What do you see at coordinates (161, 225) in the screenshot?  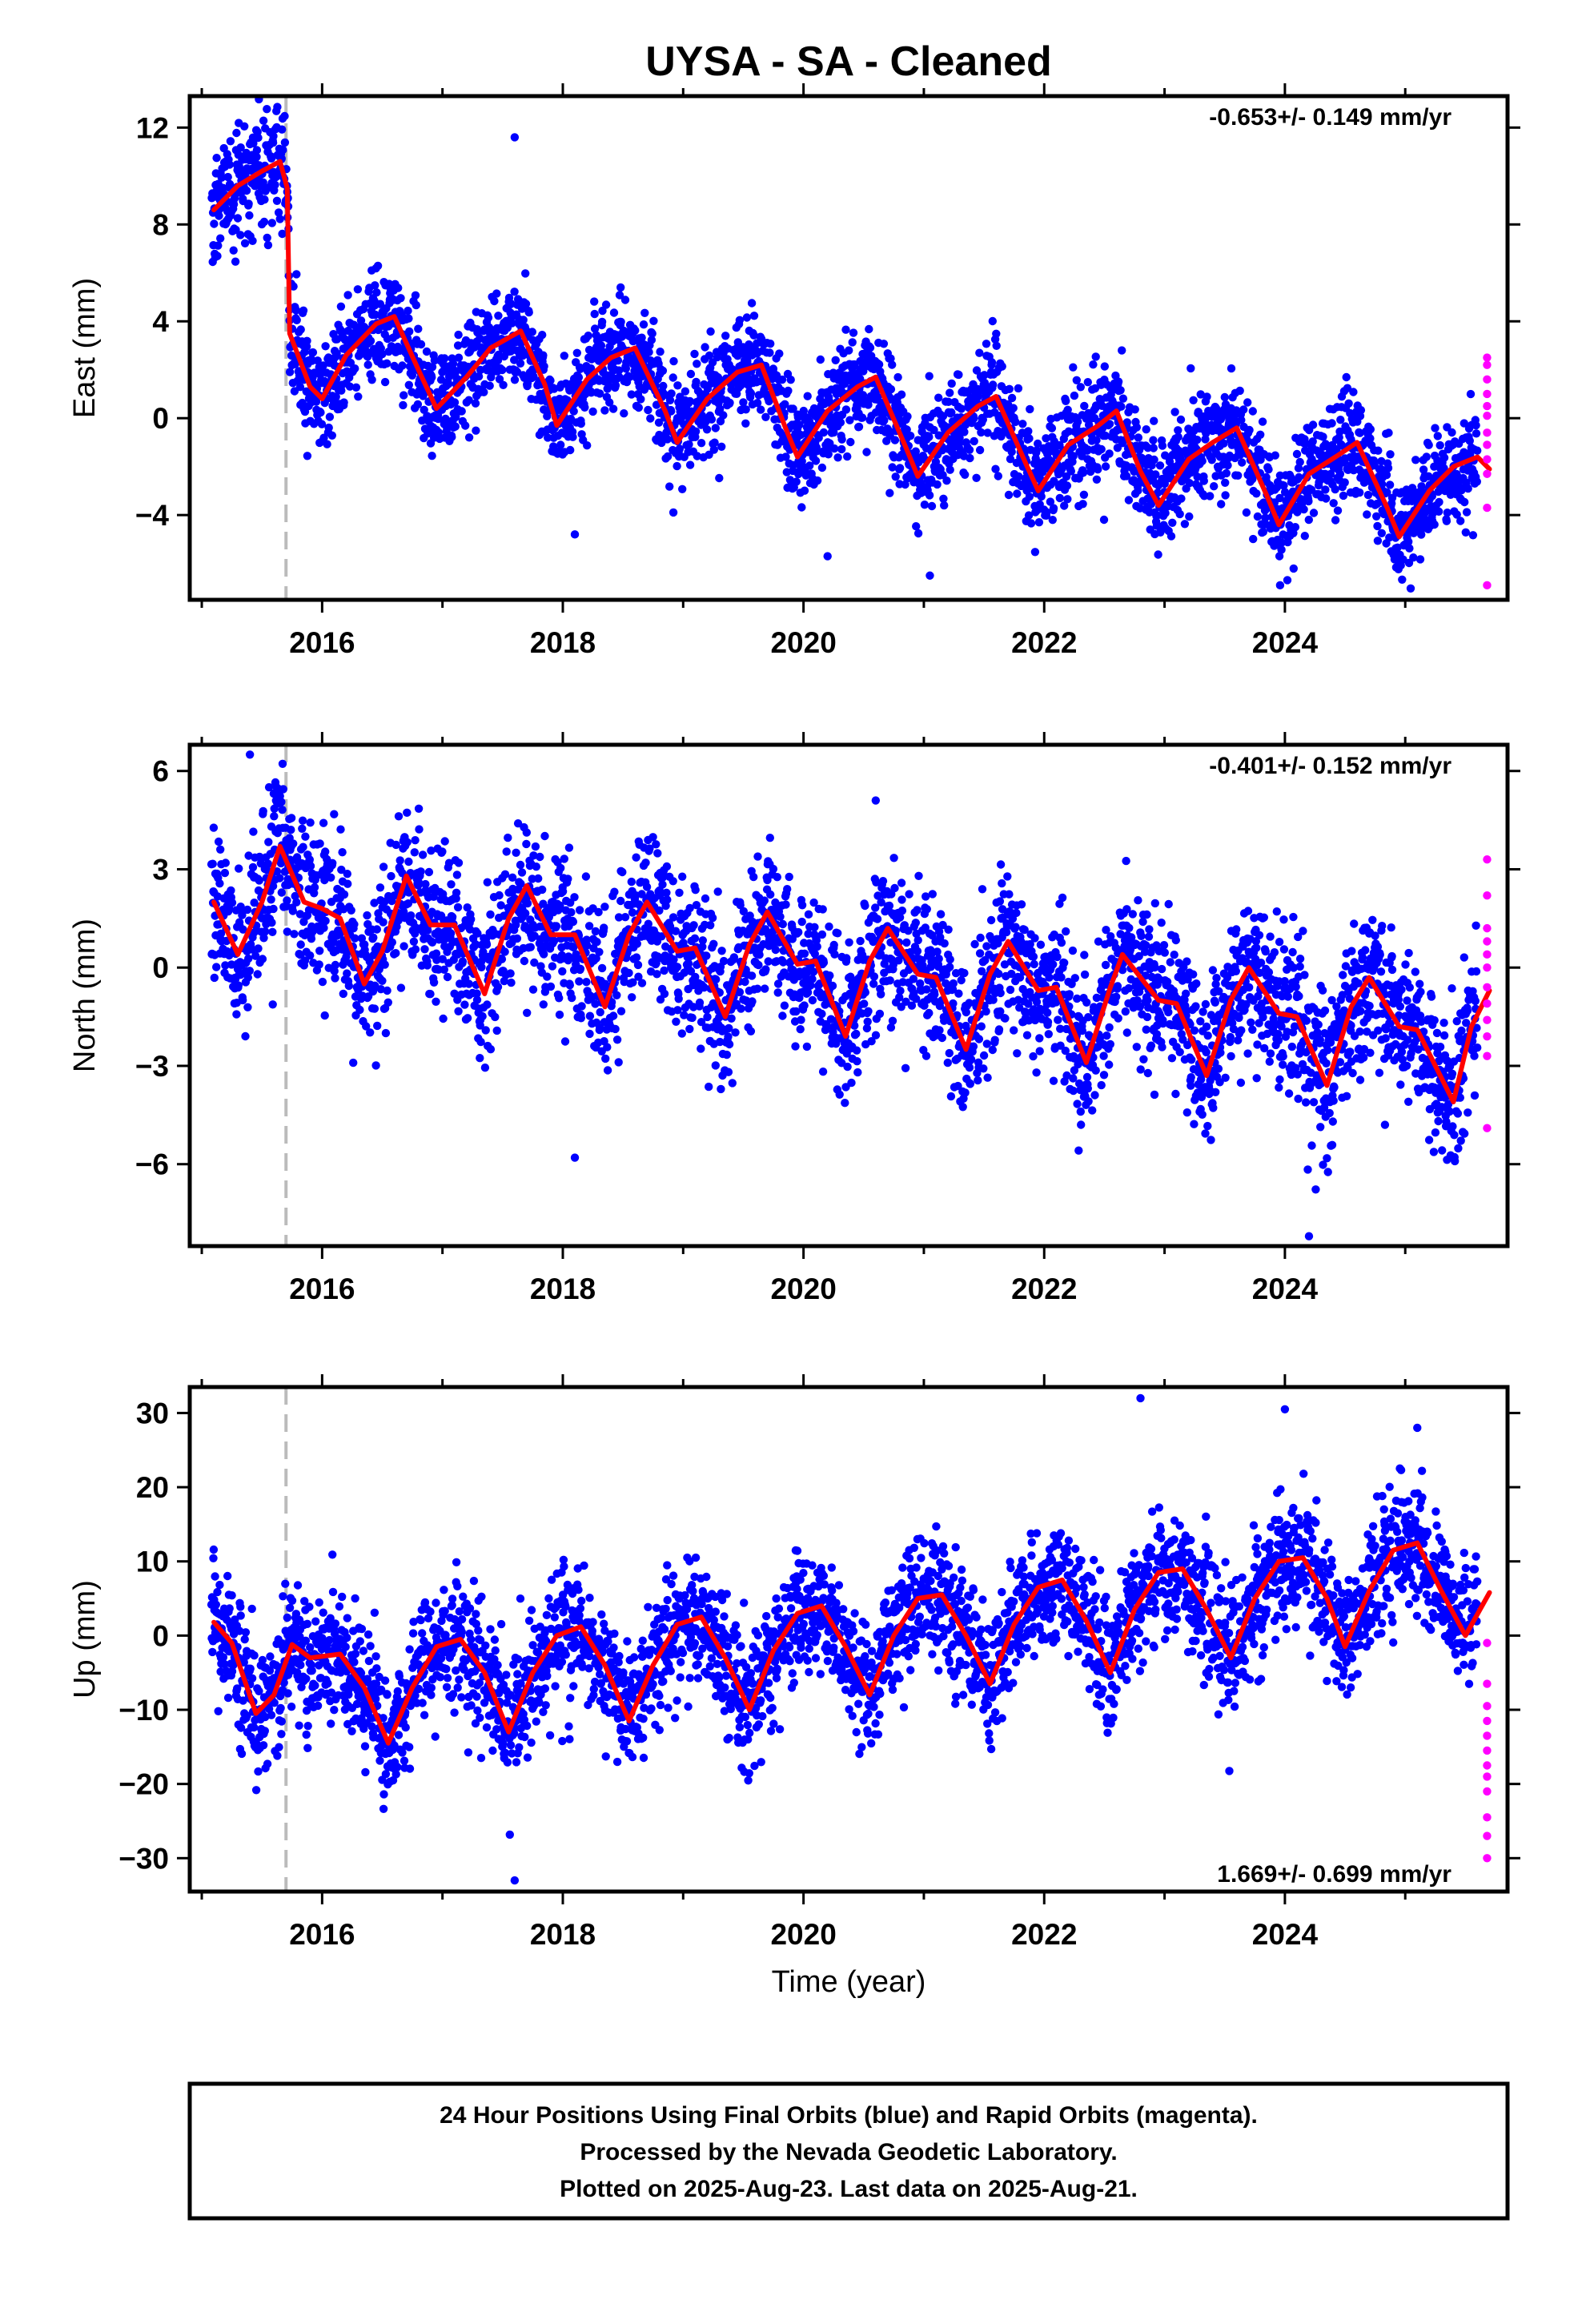 I see `y-tick-label: 8` at bounding box center [161, 225].